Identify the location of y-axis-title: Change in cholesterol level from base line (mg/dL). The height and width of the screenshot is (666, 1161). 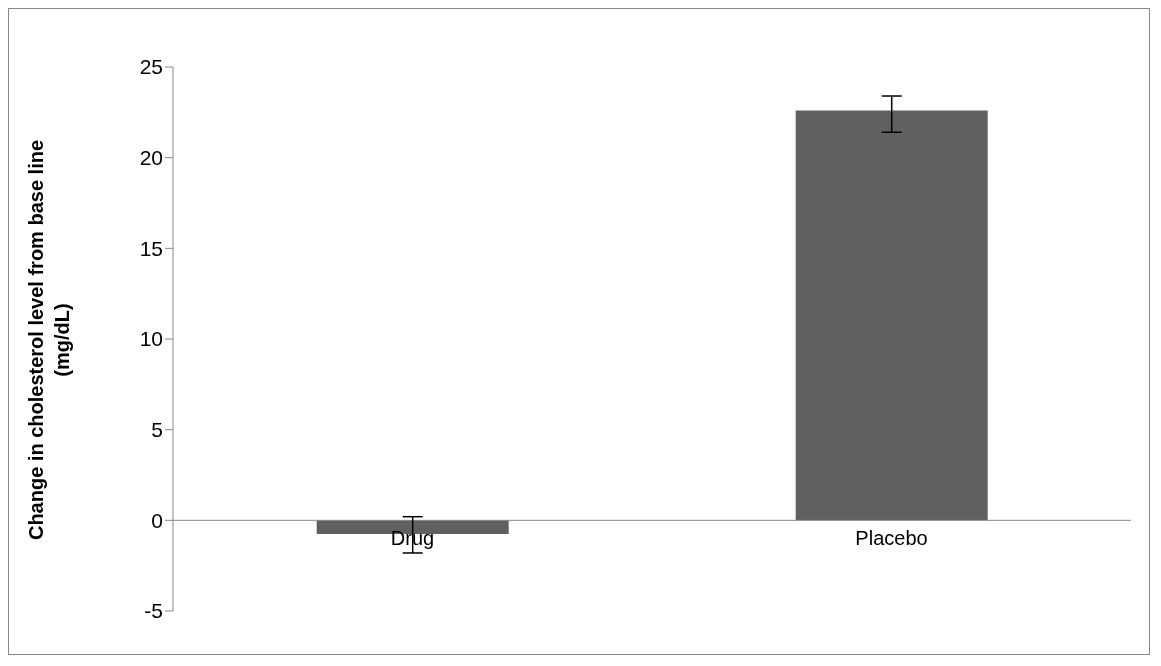
(49, 340).